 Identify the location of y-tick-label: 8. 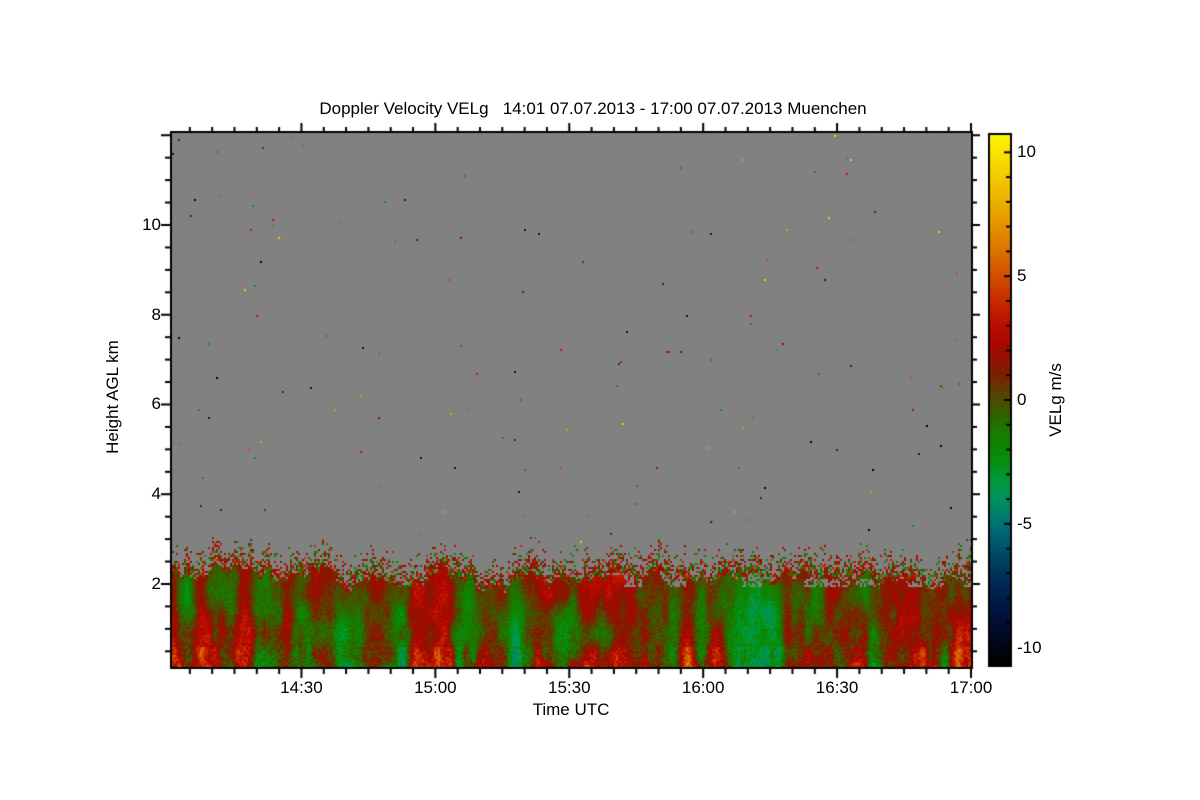
(156, 314).